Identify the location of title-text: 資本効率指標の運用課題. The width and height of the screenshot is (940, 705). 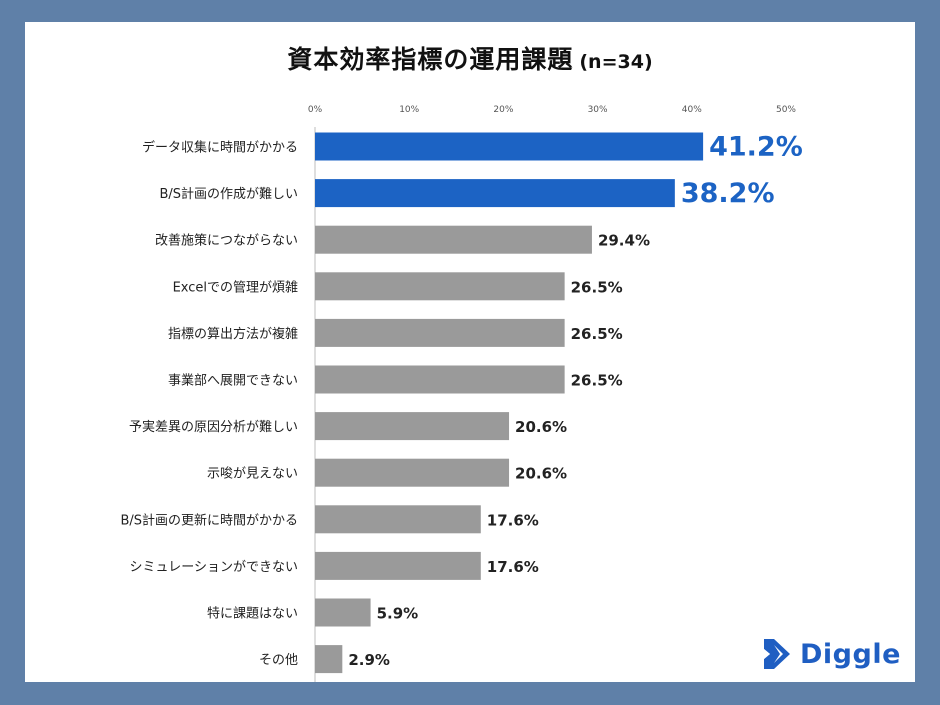
(430, 59).